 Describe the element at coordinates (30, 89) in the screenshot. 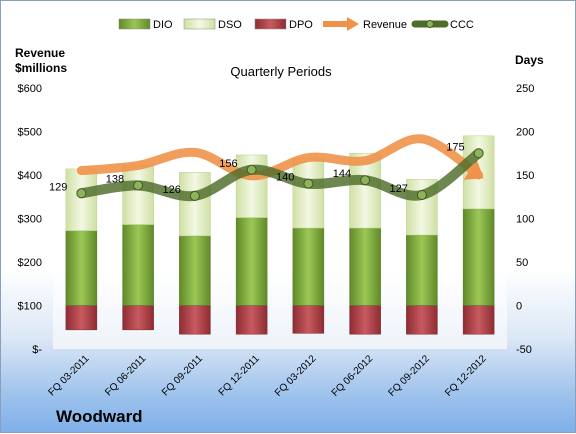

I see `left-tick-label: $600` at that location.